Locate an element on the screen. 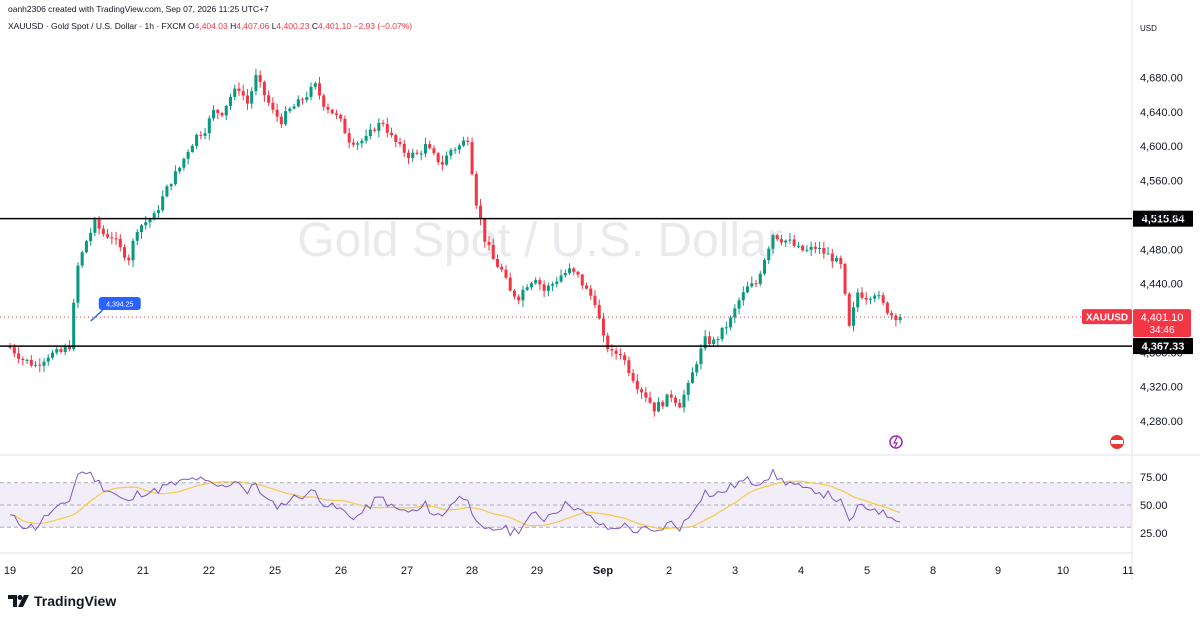  time-tick-label: 4 is located at coordinates (801, 571).